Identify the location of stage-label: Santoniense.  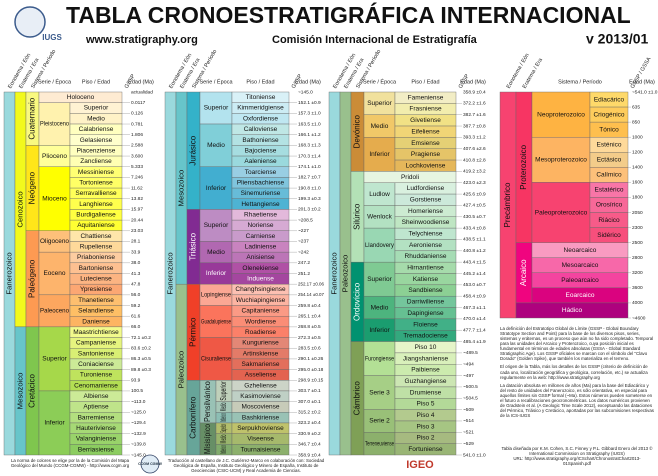
(96, 353).